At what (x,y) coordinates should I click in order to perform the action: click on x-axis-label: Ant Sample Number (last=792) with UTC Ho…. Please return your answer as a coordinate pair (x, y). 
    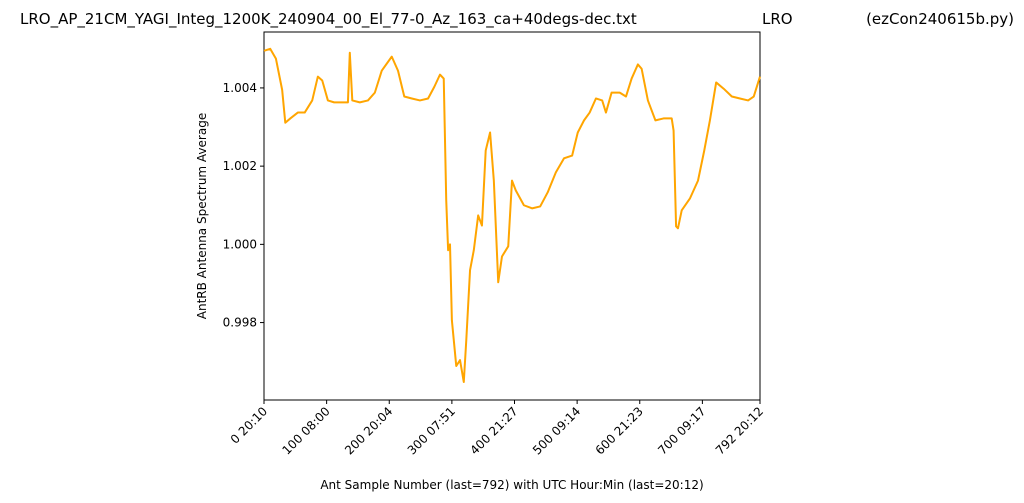
    Looking at the image, I should click on (511, 485).